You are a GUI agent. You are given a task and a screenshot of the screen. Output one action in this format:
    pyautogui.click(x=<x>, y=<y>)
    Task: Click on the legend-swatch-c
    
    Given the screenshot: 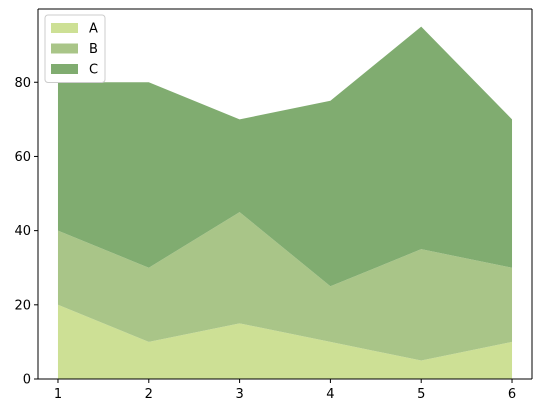 What is the action you would take?
    pyautogui.click(x=64, y=69)
    